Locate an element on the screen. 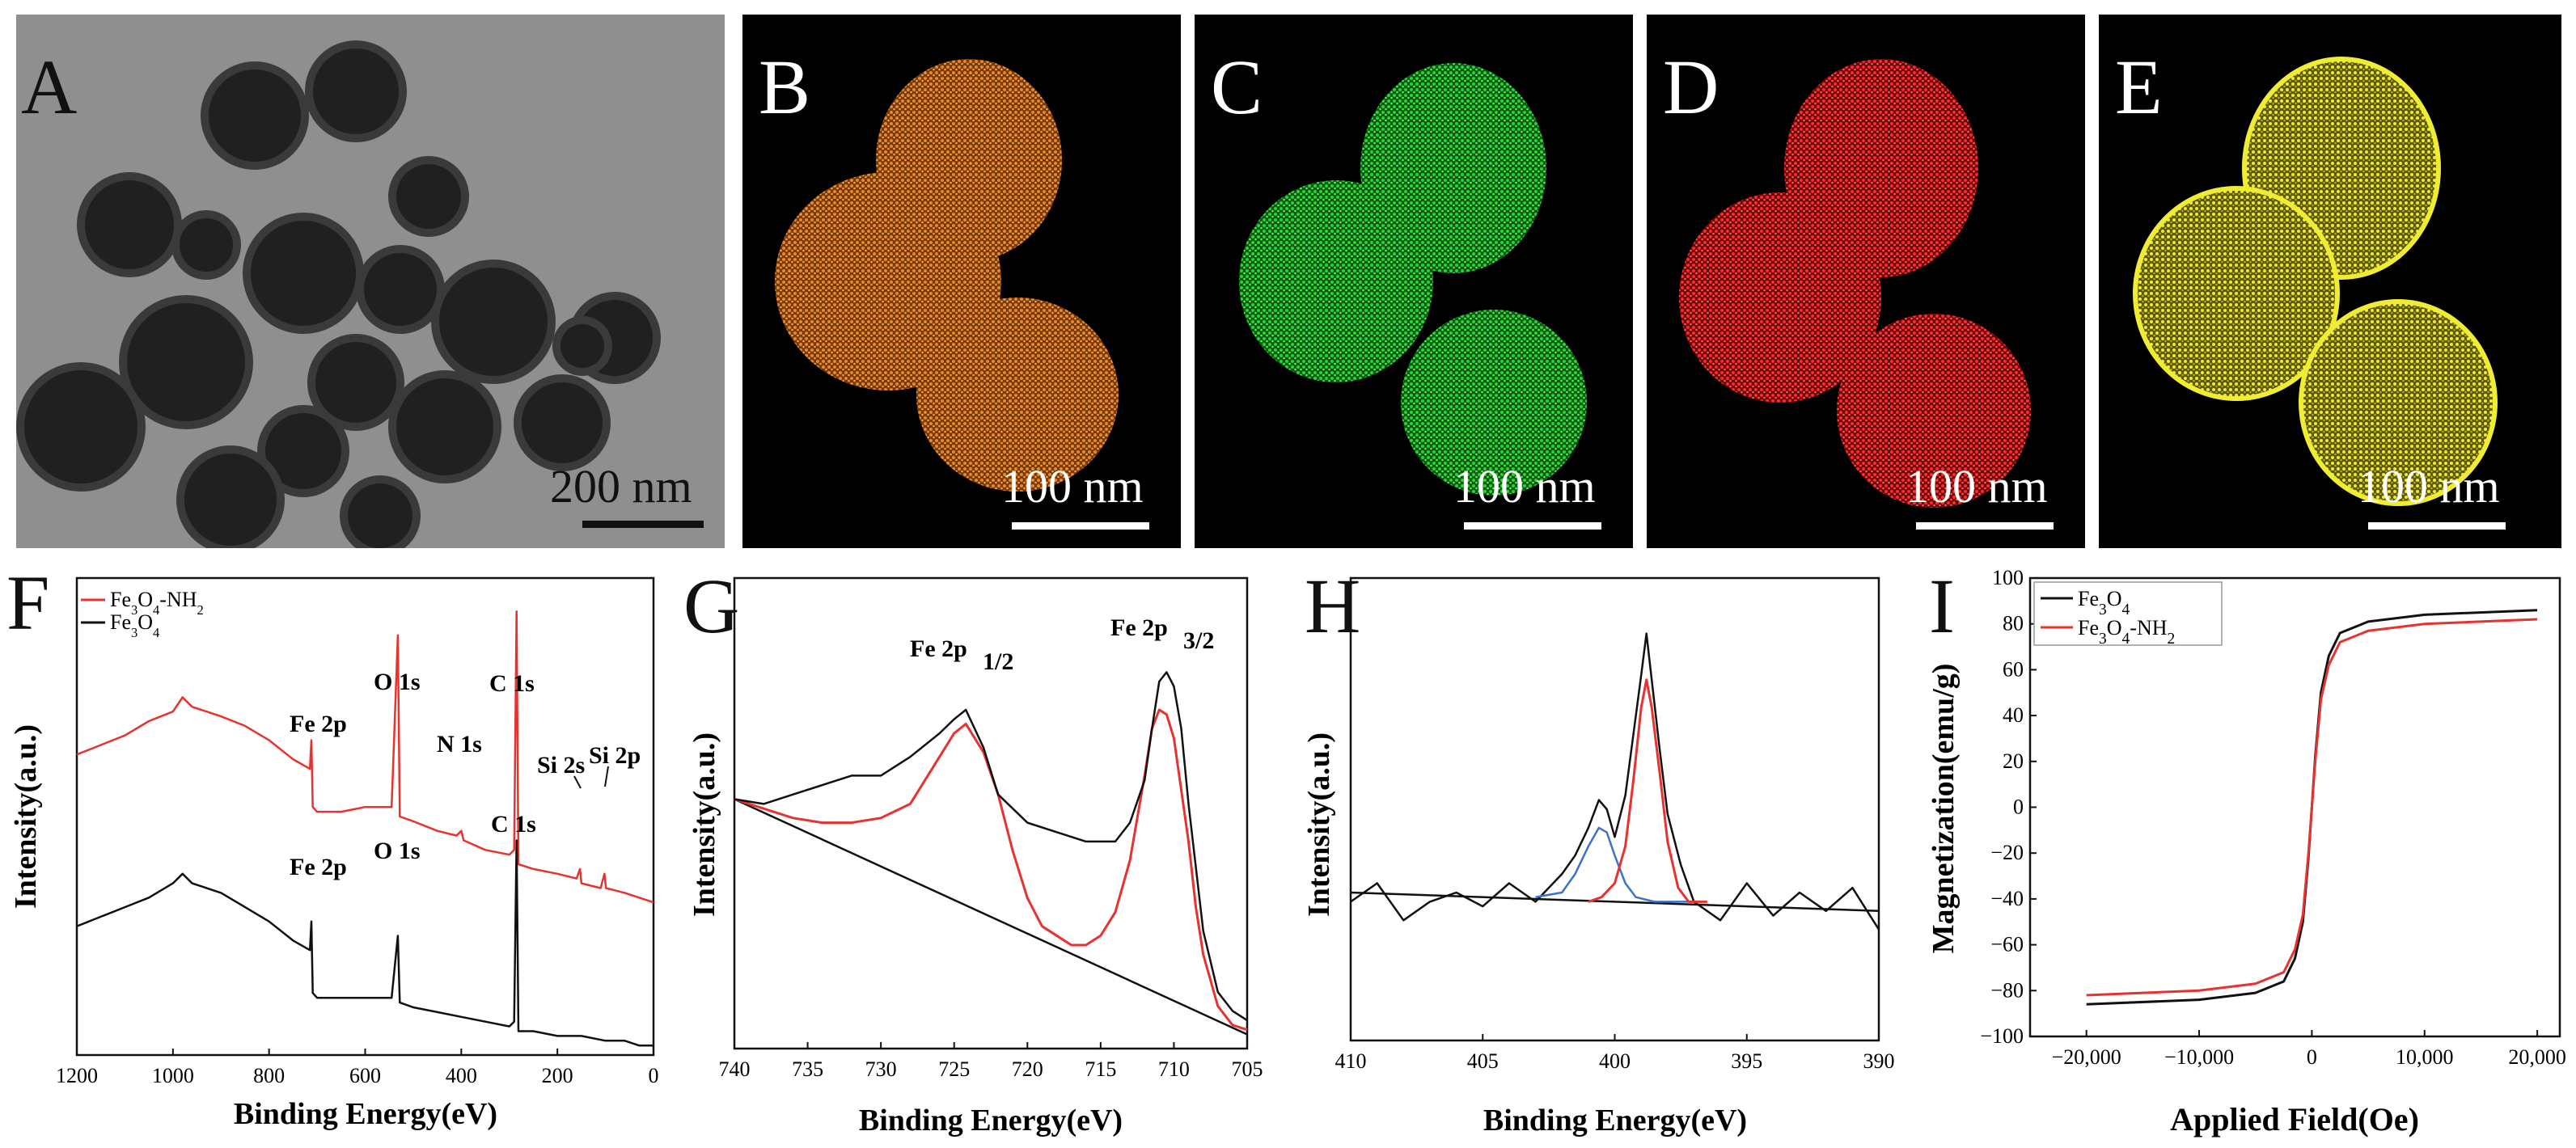 The image size is (2576, 1148). fit-peak-red-line is located at coordinates (1648, 791).